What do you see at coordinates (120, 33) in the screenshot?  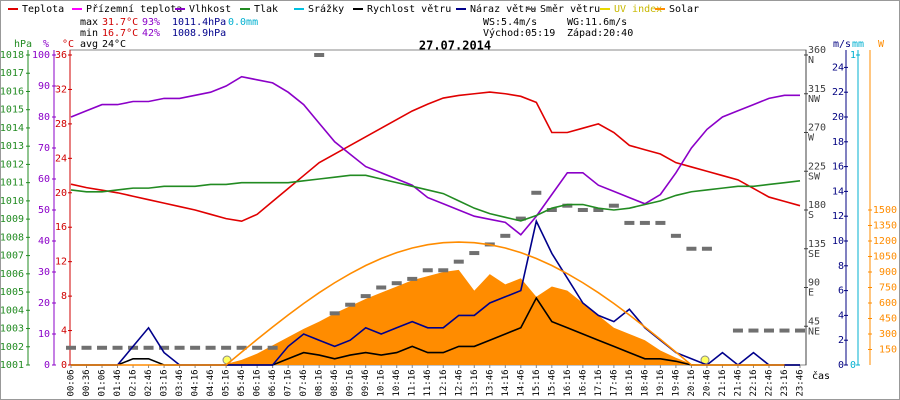 I see `stat-value: 16.7°C` at bounding box center [120, 33].